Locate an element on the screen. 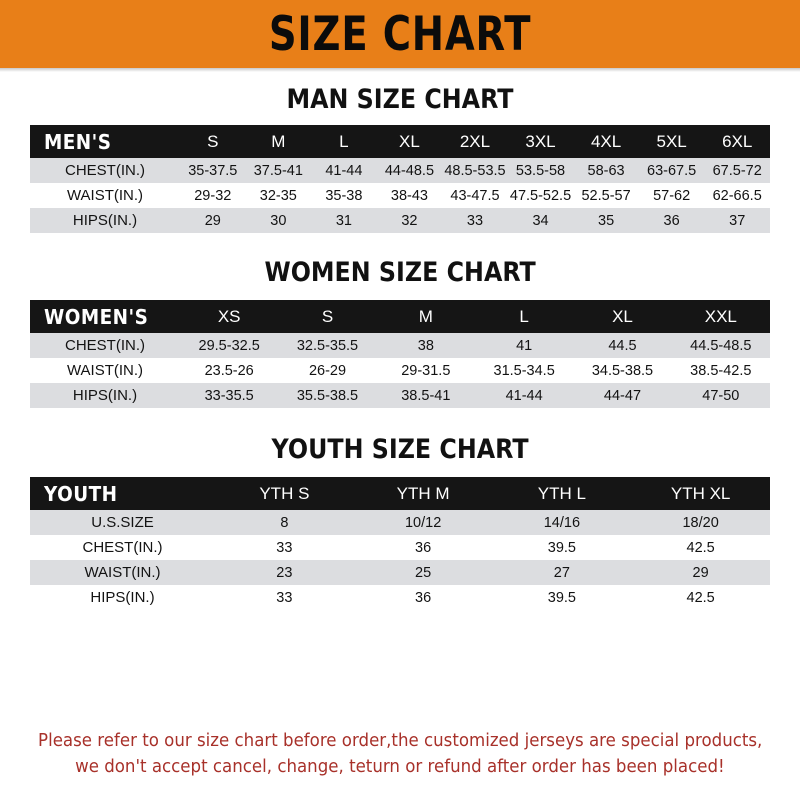 The image size is (800, 800). measurement-value: 32-35 is located at coordinates (278, 195).